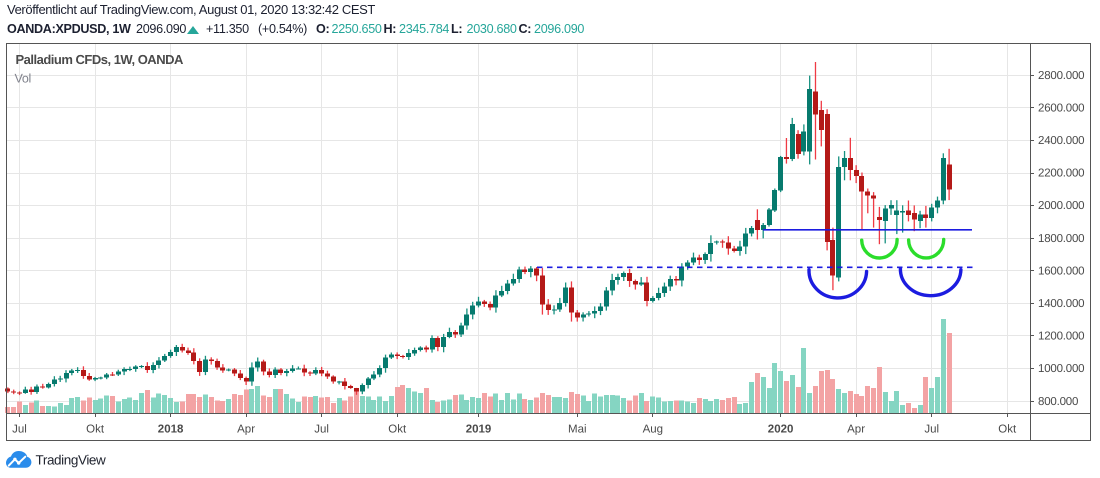  Describe the element at coordinates (577, 430) in the screenshot. I see `svg-text: Mai` at that location.